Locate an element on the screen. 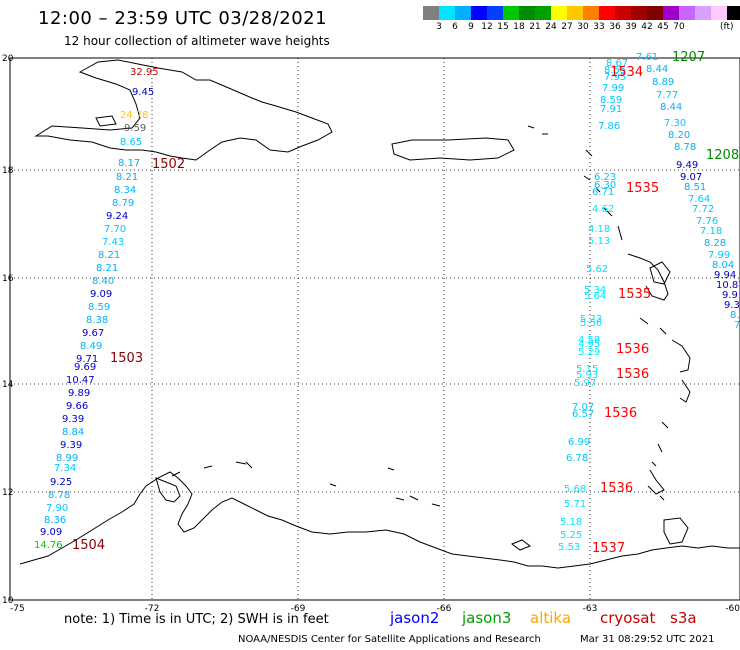 The width and height of the screenshot is (740, 650). trinidad is located at coordinates (676, 531).